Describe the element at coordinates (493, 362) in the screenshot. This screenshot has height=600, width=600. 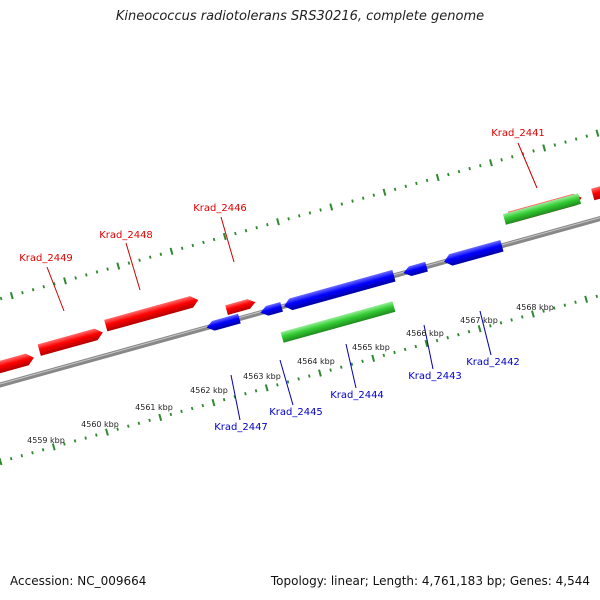
I see `gene-label: Krad_2442` at that location.